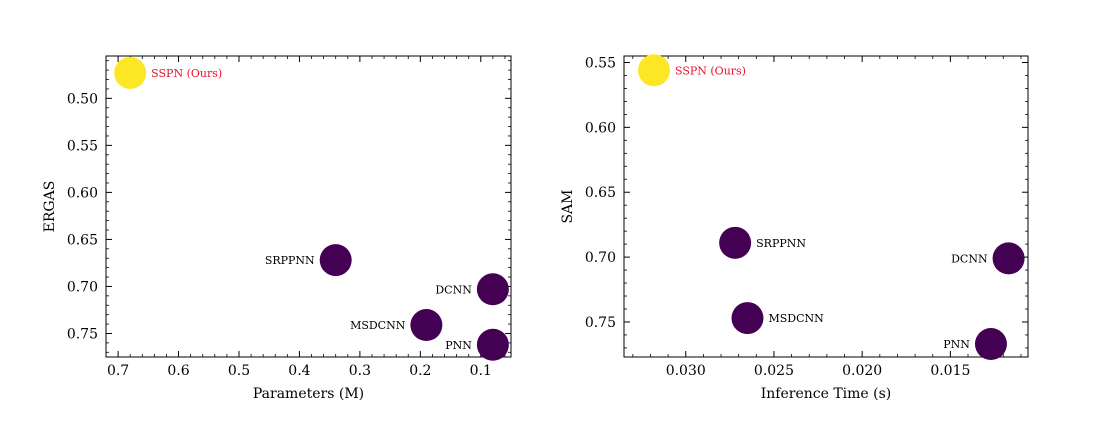 This screenshot has height=424, width=1112. I want to click on x-tick-label: 0.2, so click(420, 371).